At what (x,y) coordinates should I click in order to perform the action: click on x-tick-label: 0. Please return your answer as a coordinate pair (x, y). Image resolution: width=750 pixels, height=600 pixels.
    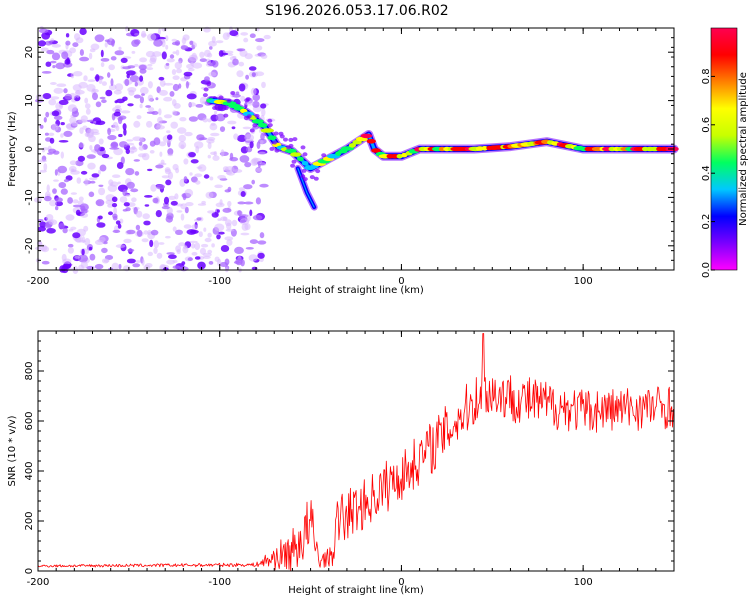
    Looking at the image, I should click on (401, 582).